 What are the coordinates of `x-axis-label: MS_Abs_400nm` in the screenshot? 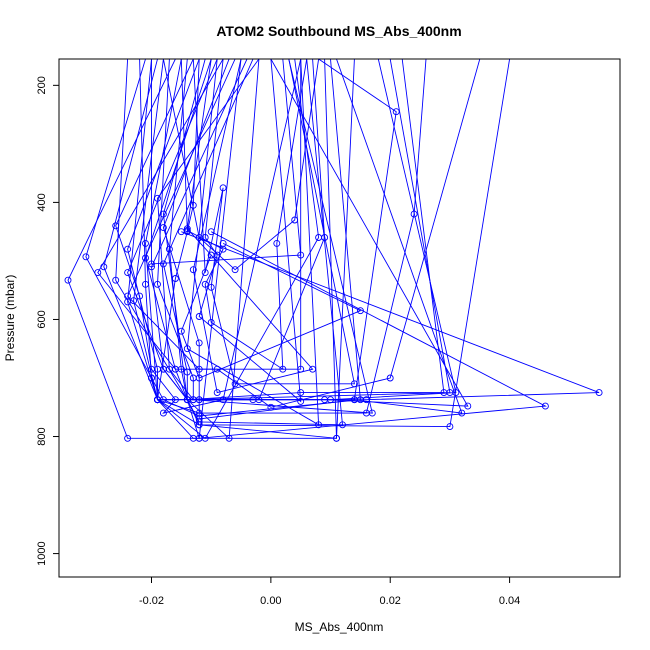 It's located at (339, 627).